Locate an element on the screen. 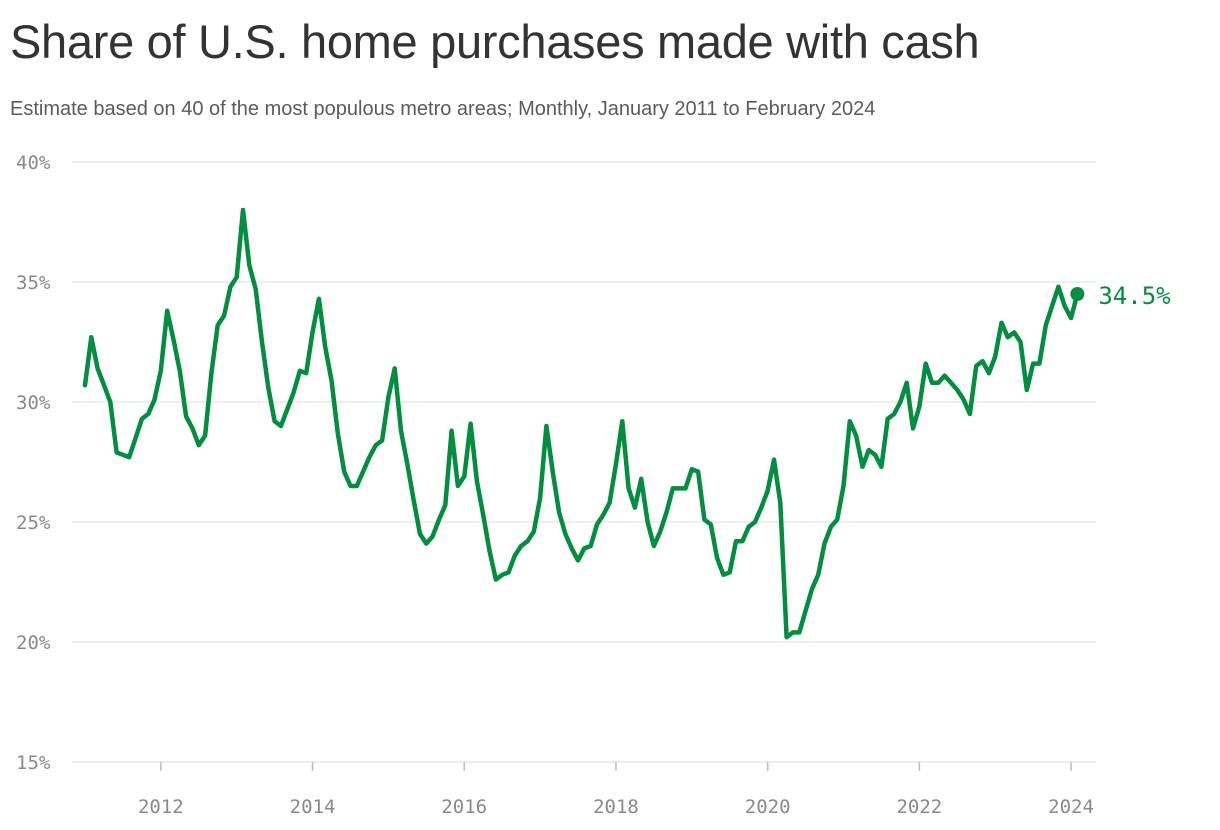 This screenshot has height=830, width=1220. y-tick-label: 25% is located at coordinates (33, 523).